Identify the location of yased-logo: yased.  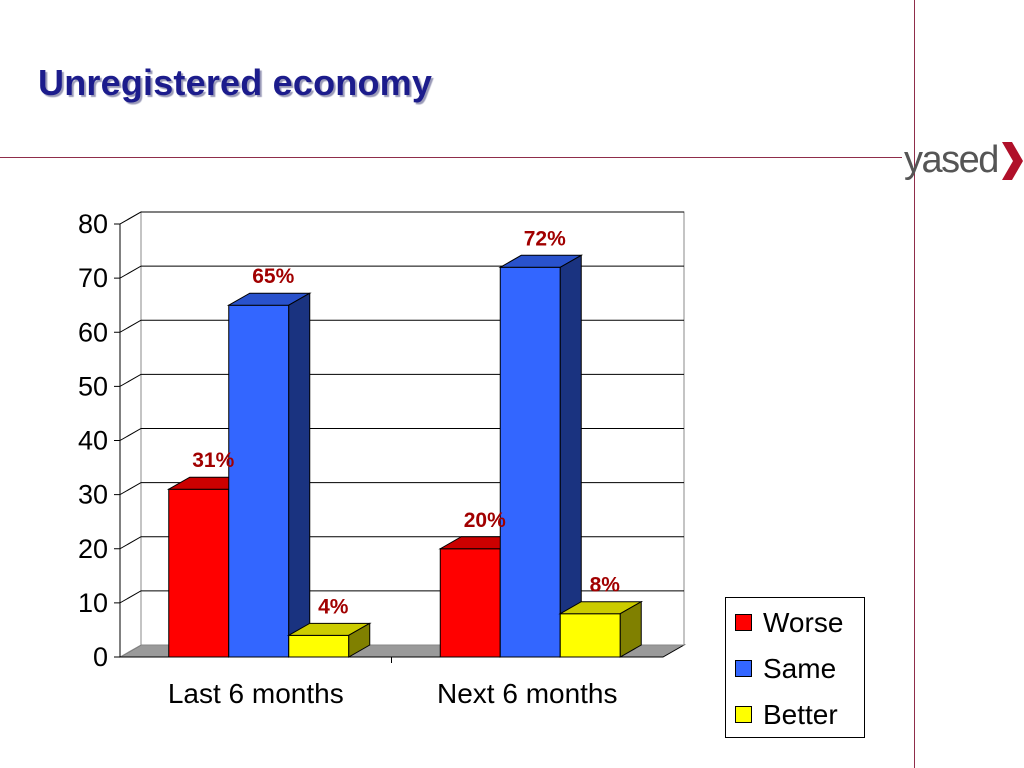
(962, 160).